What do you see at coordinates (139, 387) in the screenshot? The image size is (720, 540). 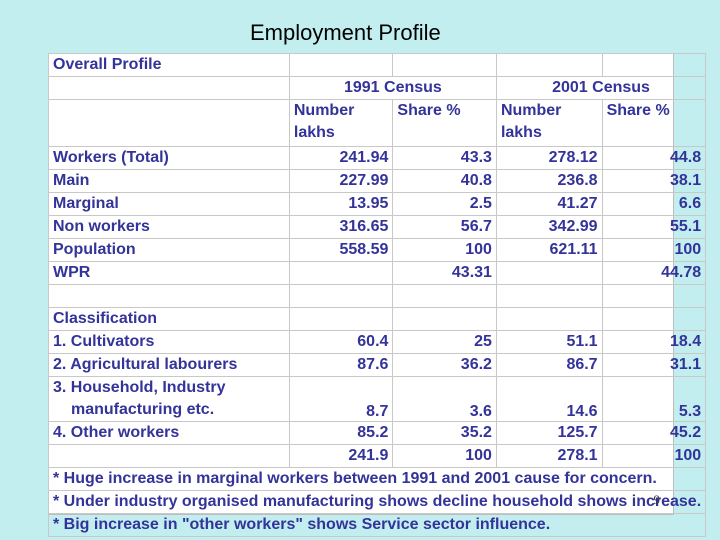 I see `row-label-line1: 3. Household, Industry` at bounding box center [139, 387].